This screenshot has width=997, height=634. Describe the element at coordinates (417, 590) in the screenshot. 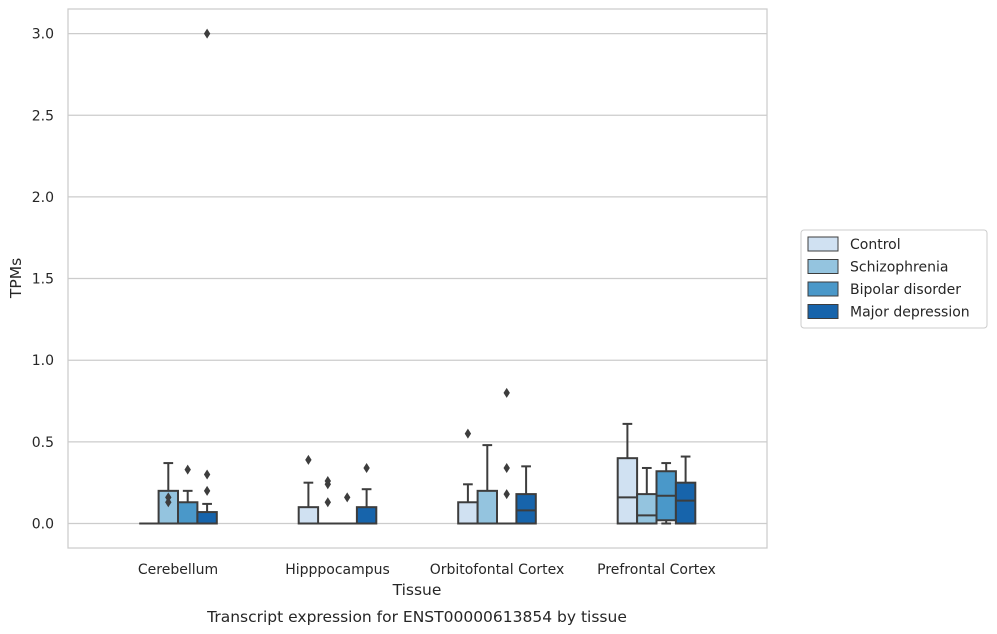

I see `x-axis-label: Tissue` at that location.